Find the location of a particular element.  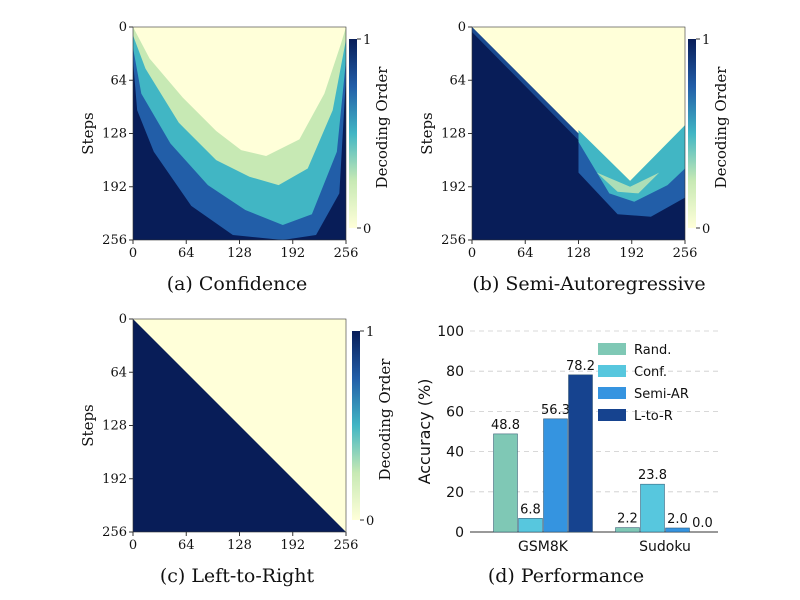

decoded-region is located at coordinates (239, 425).